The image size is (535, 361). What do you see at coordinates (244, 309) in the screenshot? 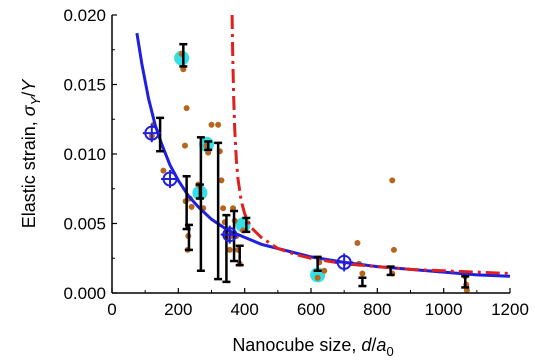
I see `x-tick-label: 400` at bounding box center [244, 309].